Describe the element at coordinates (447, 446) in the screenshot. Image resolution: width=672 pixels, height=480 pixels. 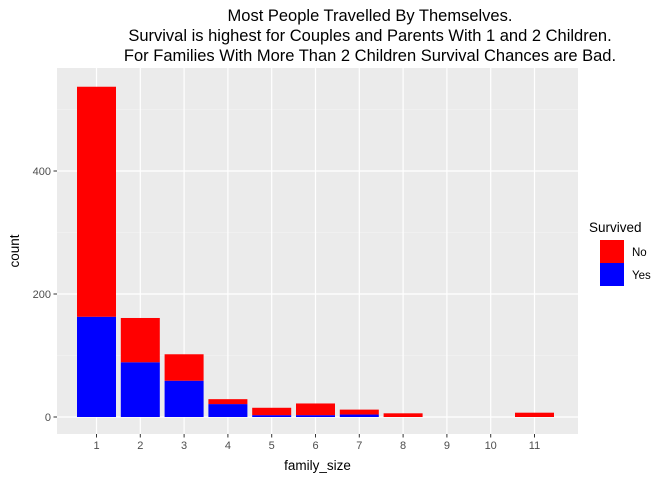
I see `x-tick-label: 9` at that location.